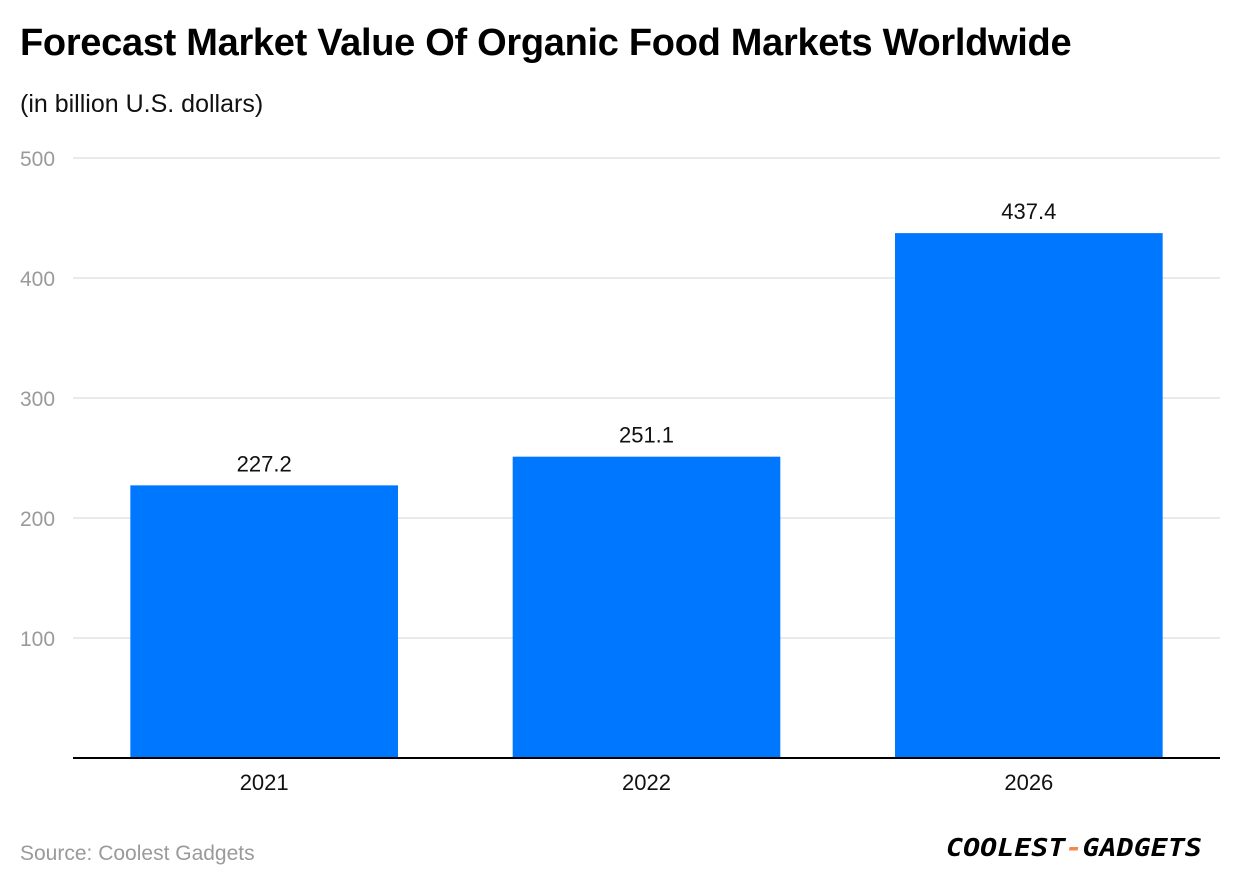 Image resolution: width=1240 pixels, height=888 pixels. Describe the element at coordinates (37, 279) in the screenshot. I see `y-tick-label-400: 400` at that location.